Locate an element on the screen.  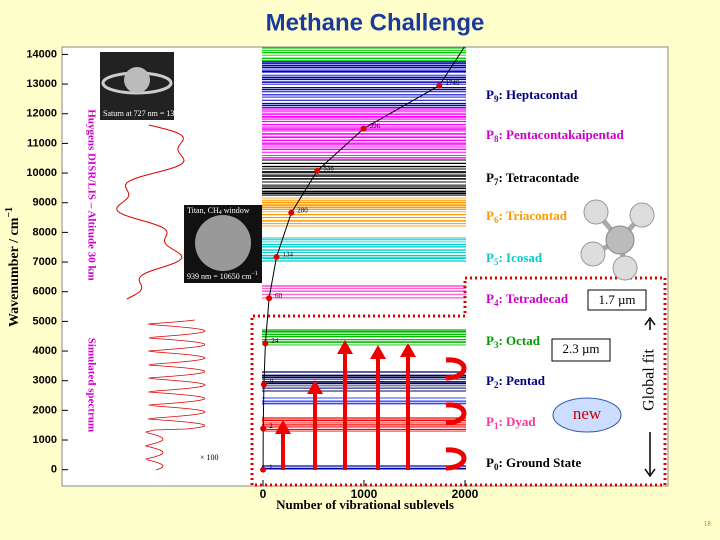
polyad-label: P6: Triacontad is located at coordinates (527, 216).